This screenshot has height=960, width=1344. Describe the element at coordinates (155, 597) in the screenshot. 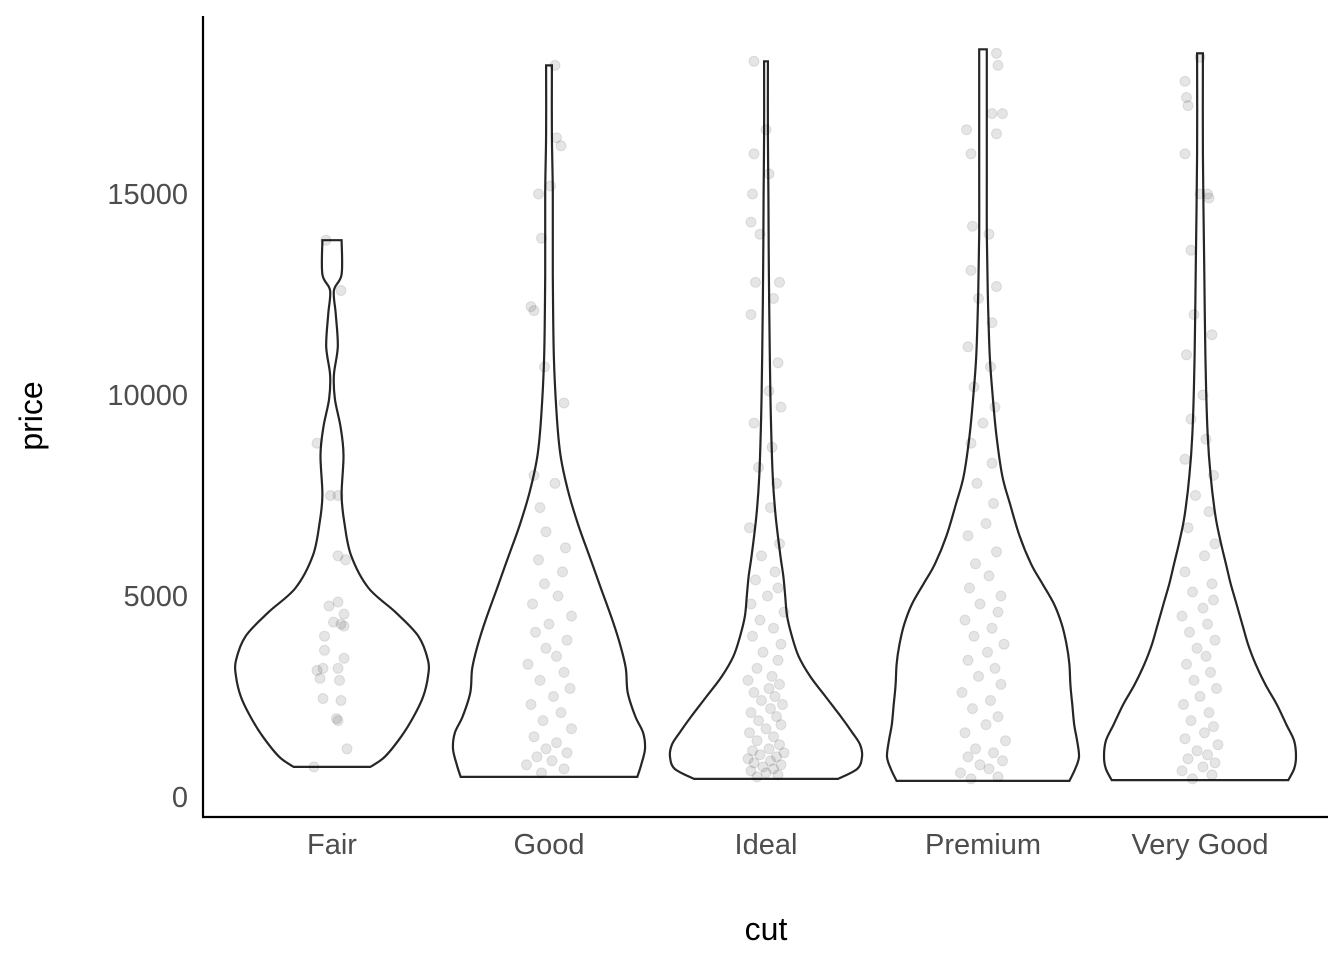

I see `y-tick-label-5000: 5000` at that location.